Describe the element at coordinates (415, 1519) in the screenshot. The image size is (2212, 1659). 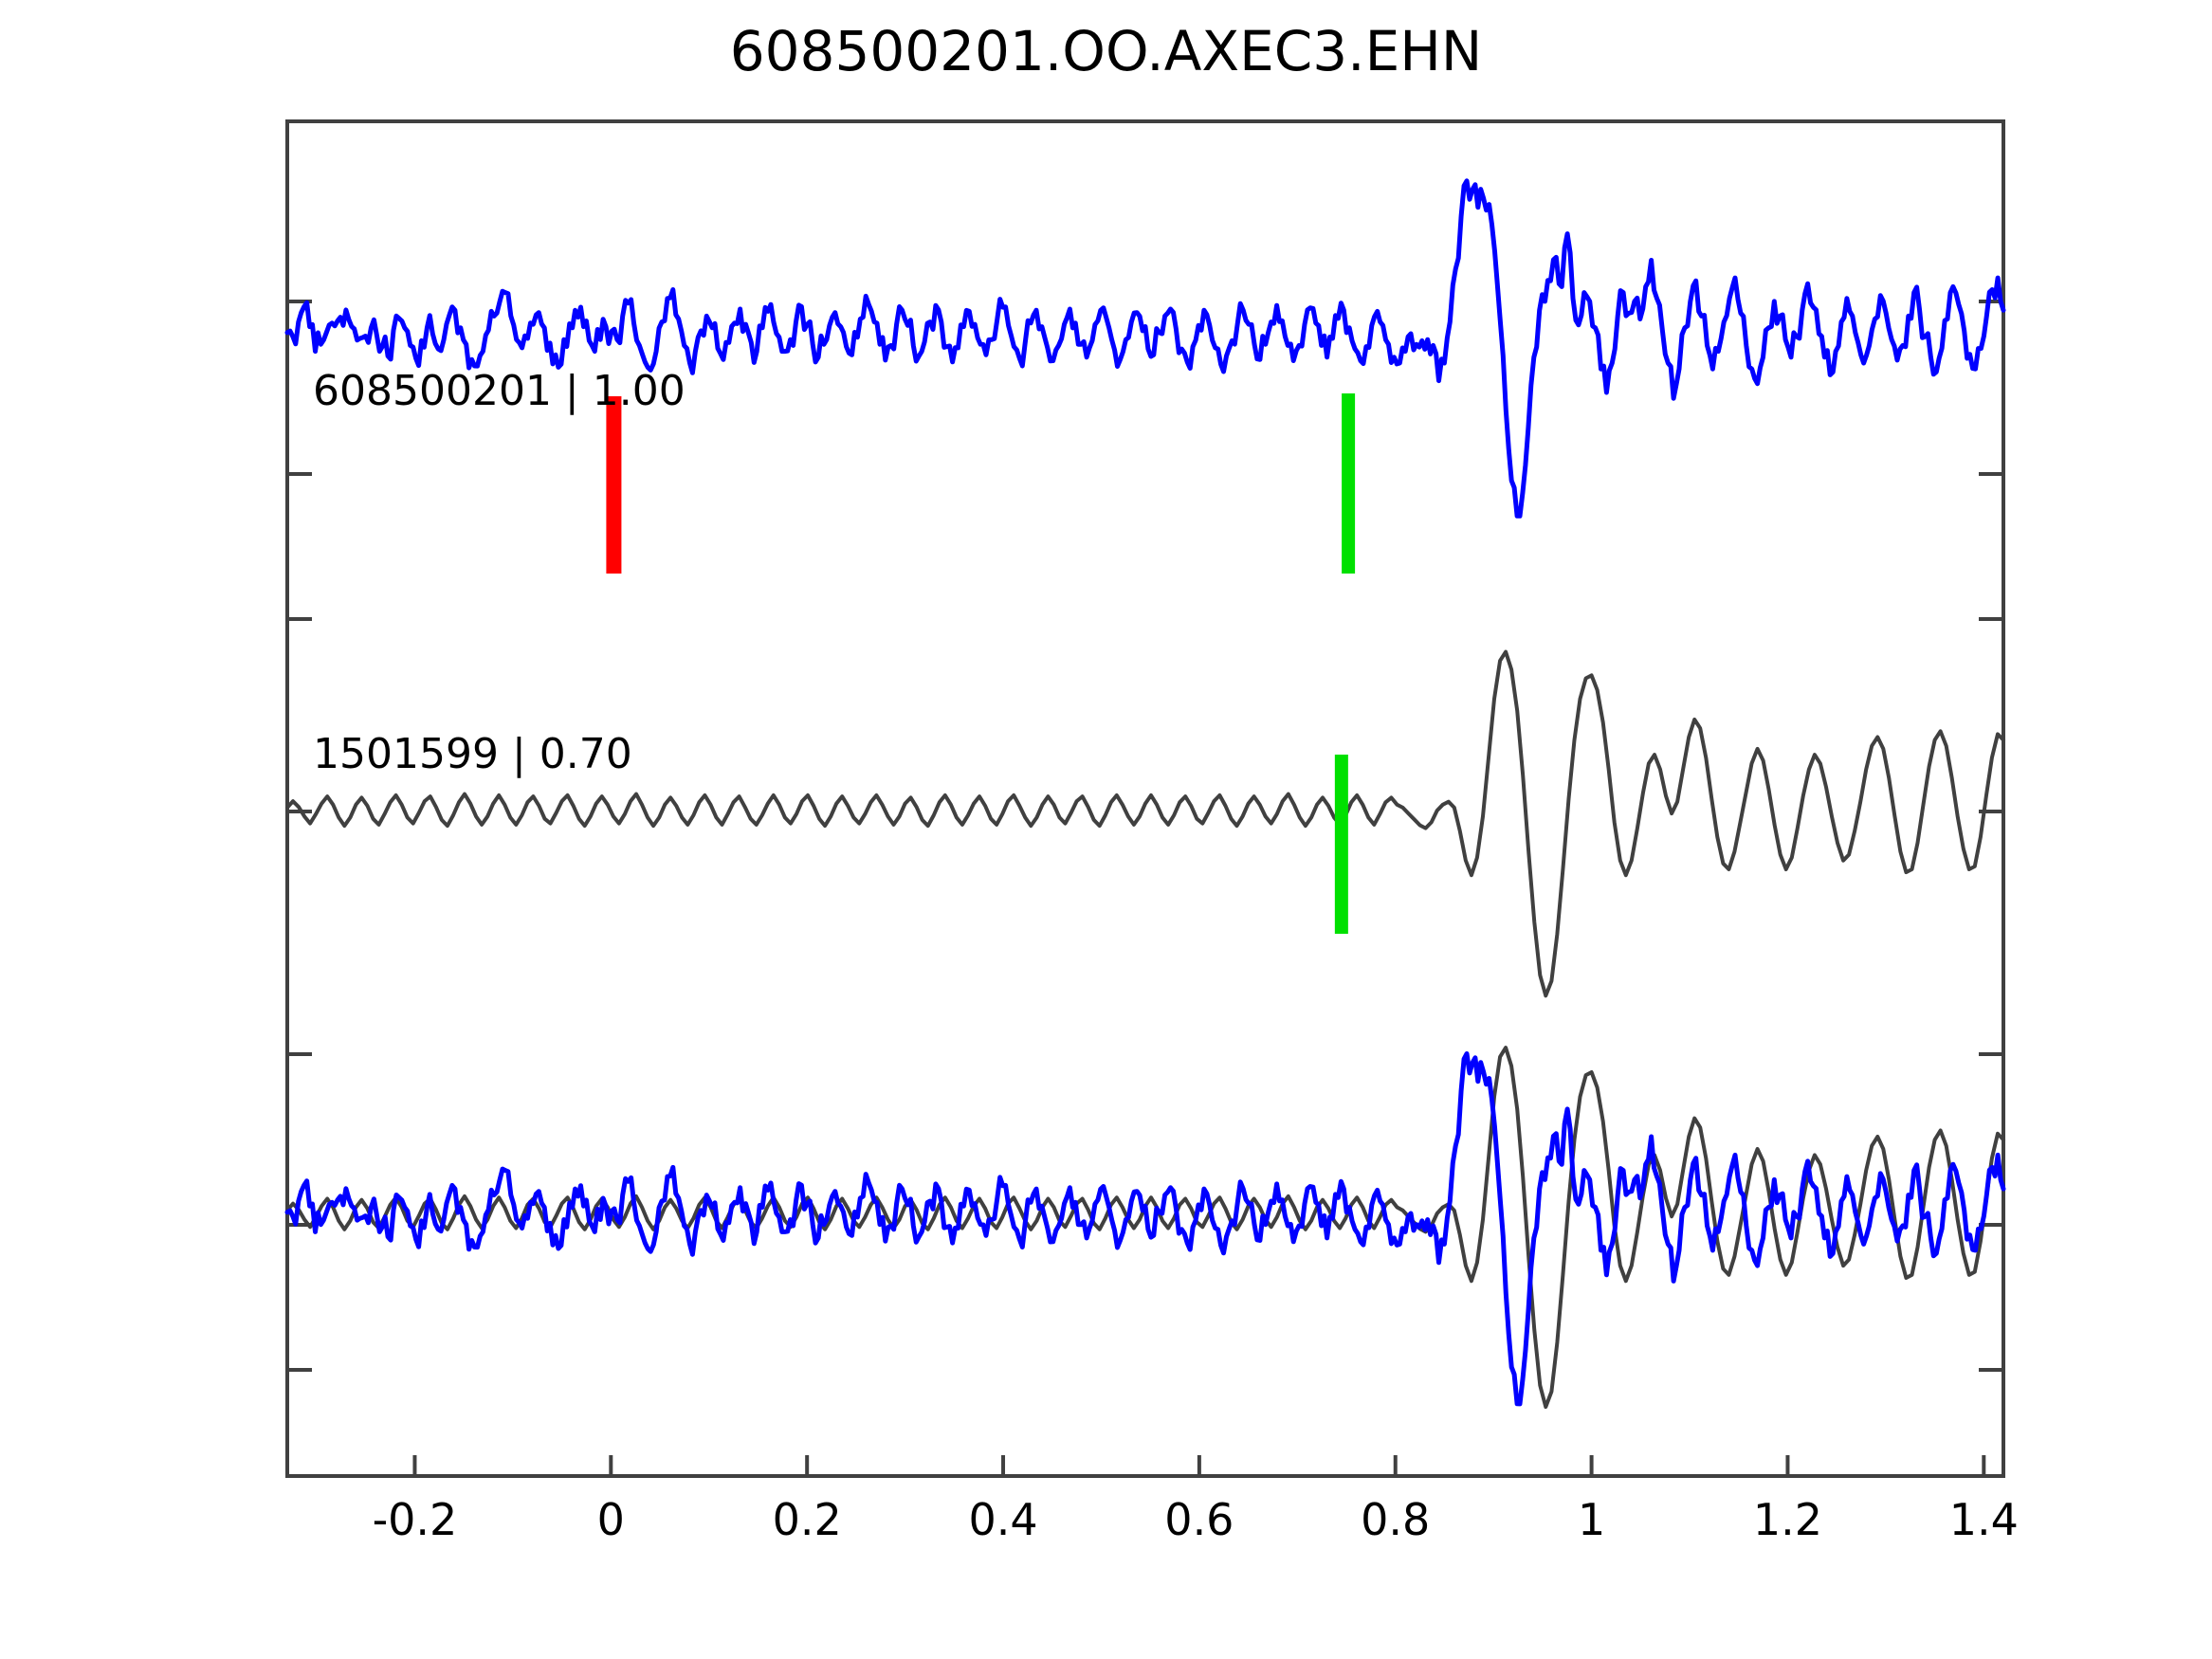
I see `x-tick-label: -0.2` at that location.